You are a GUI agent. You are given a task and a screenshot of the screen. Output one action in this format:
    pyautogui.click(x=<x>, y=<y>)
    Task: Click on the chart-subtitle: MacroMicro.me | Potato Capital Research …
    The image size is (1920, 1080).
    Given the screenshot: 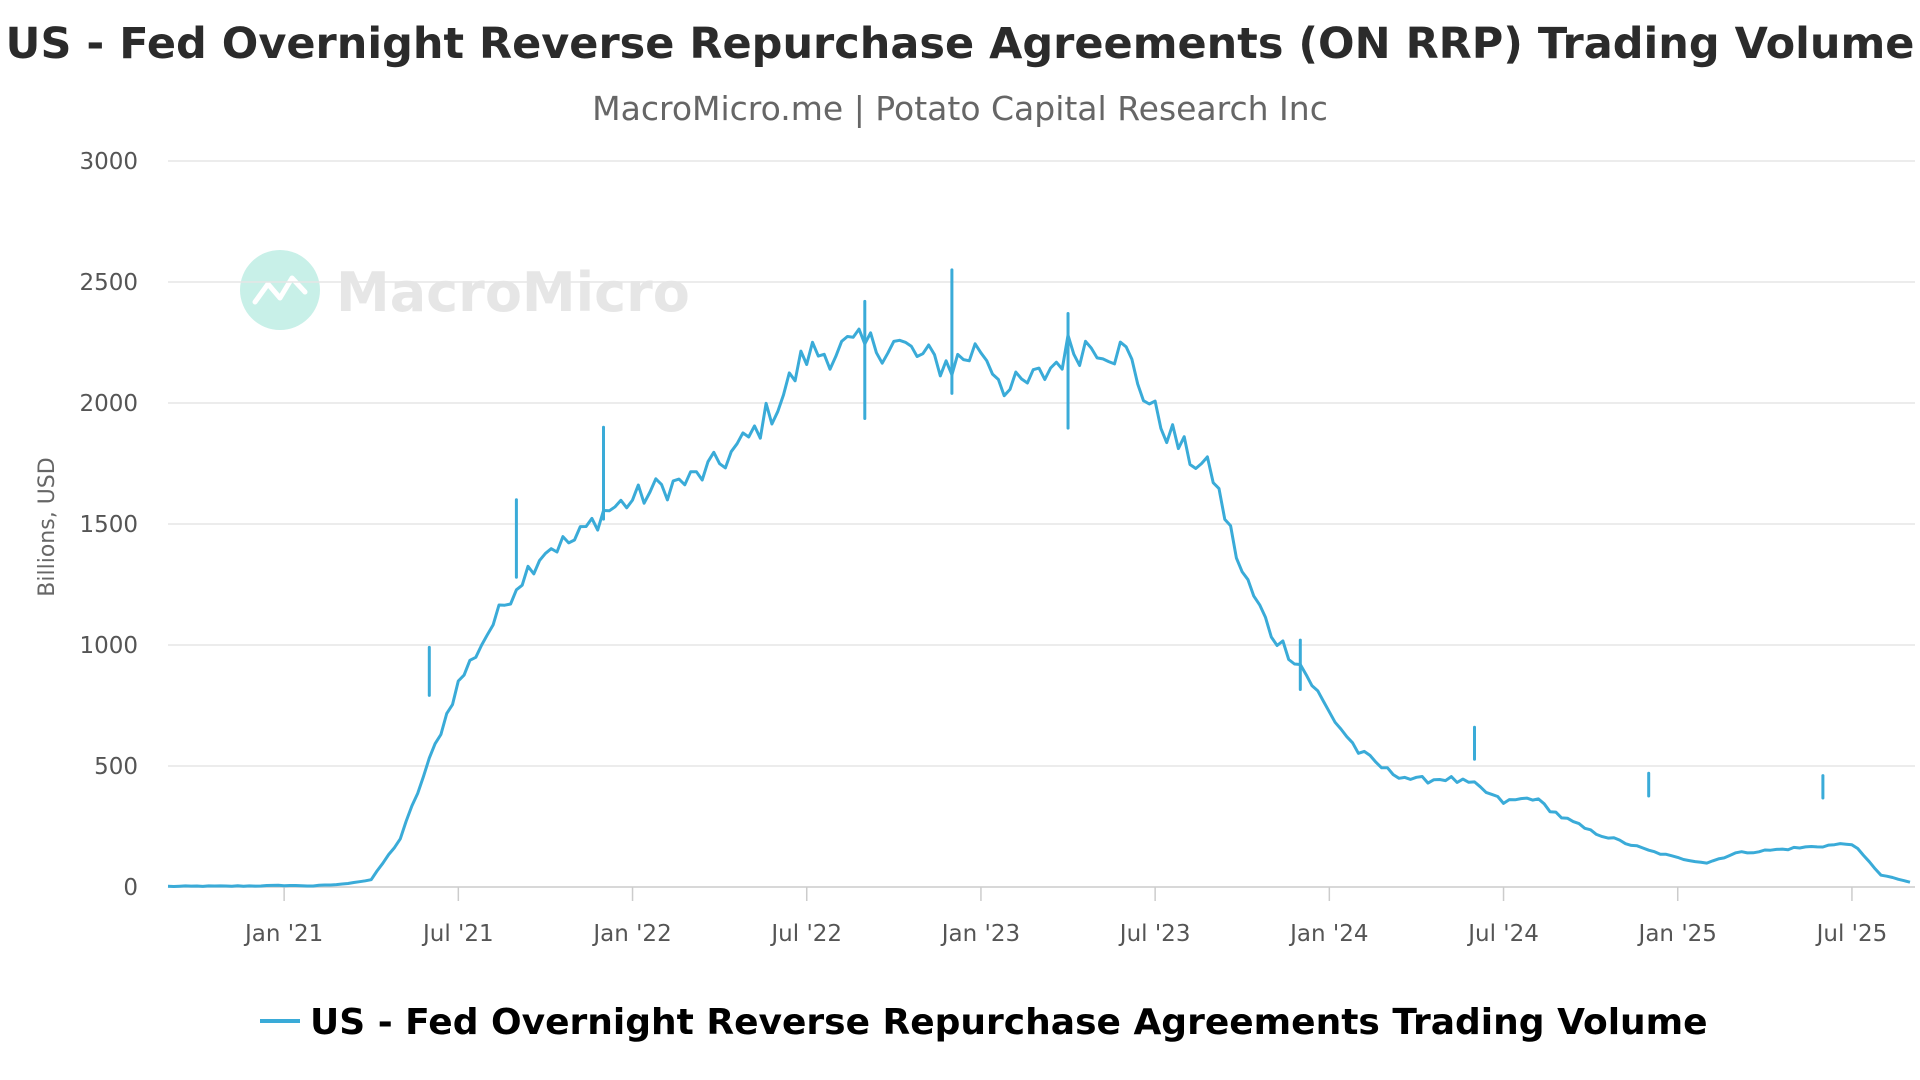 What is the action you would take?
    pyautogui.click(x=960, y=108)
    